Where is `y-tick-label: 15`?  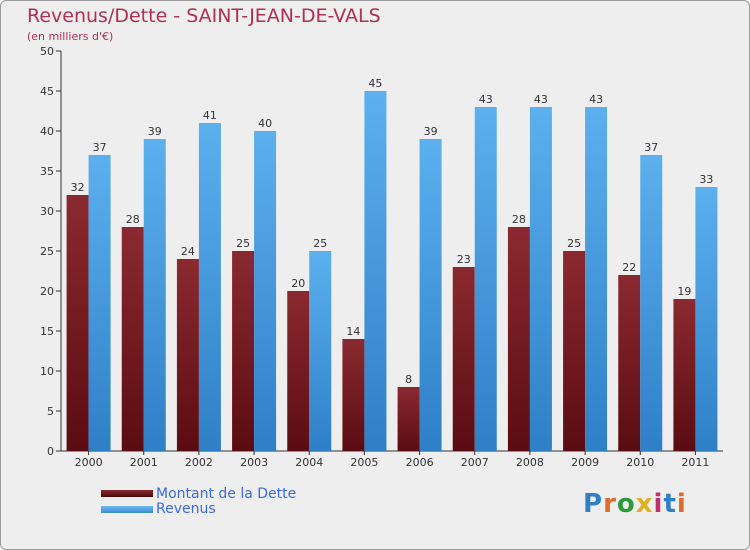 y-tick-label: 15 is located at coordinates (47, 331).